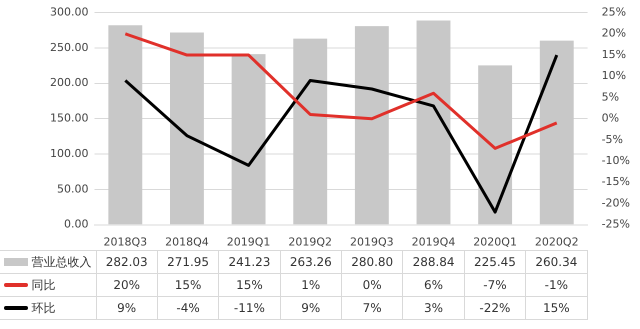 This screenshot has height=329, width=640. I want to click on y-tick-label: 0.00, so click(76, 224).